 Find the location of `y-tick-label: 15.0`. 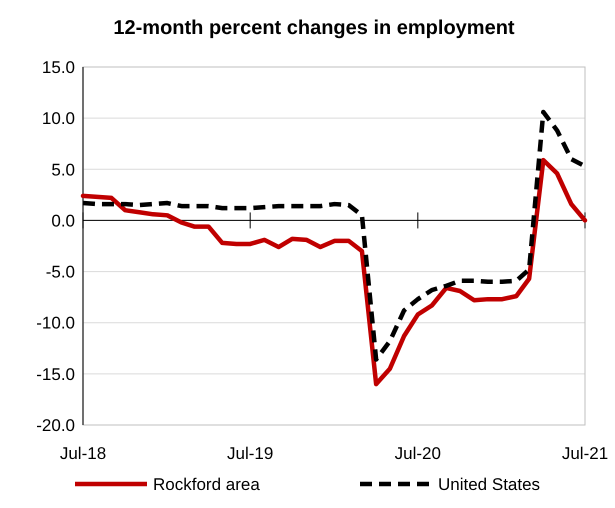

y-tick-label: 15.0 is located at coordinates (58, 67).